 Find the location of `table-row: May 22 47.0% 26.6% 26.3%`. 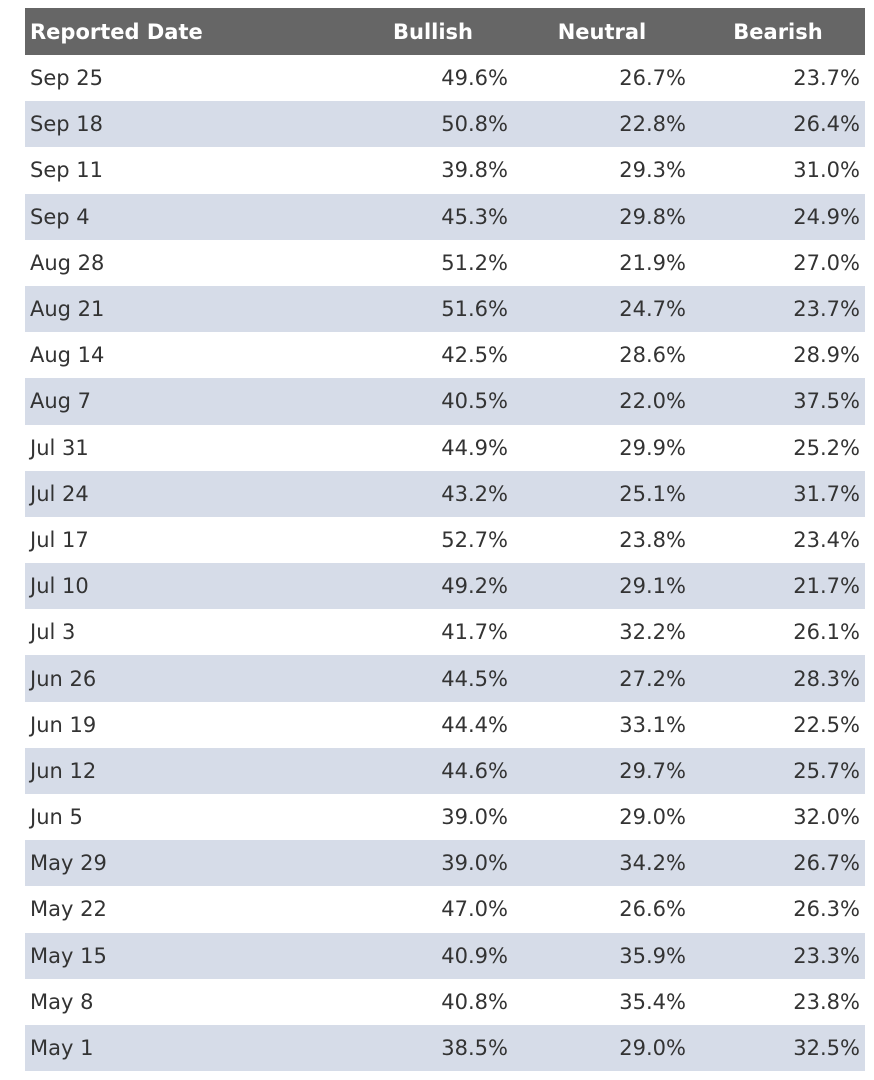

table-row: May 22 47.0% 26.6% 26.3% is located at coordinates (445, 909).